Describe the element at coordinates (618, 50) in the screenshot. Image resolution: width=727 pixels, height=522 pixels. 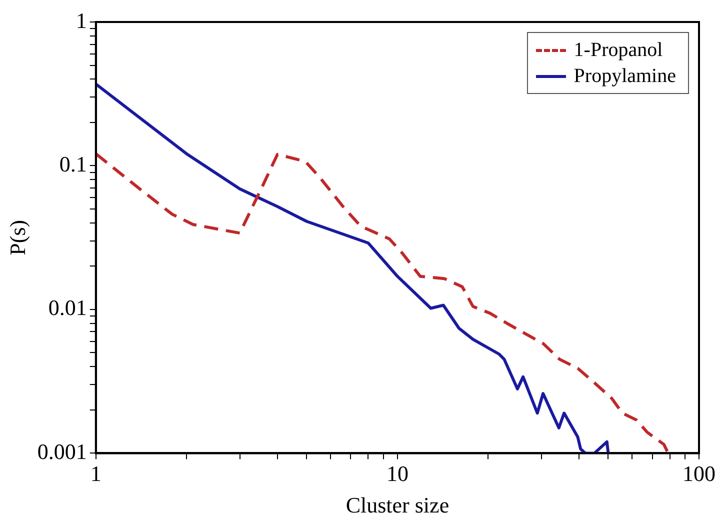
I see `legend-label: 1-Propanol` at that location.